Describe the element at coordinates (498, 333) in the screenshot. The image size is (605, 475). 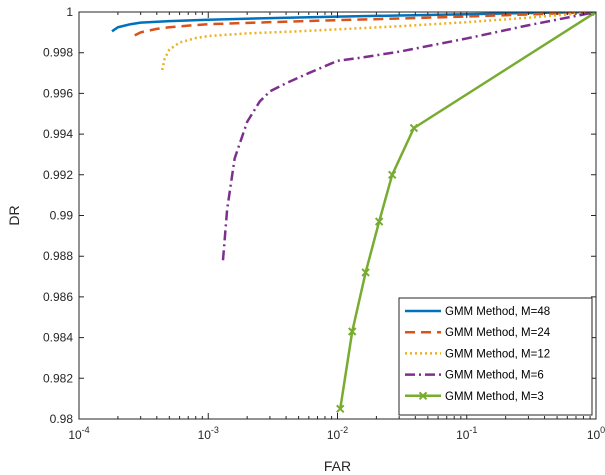
I see `legend-label: GMM Method, M=24` at that location.